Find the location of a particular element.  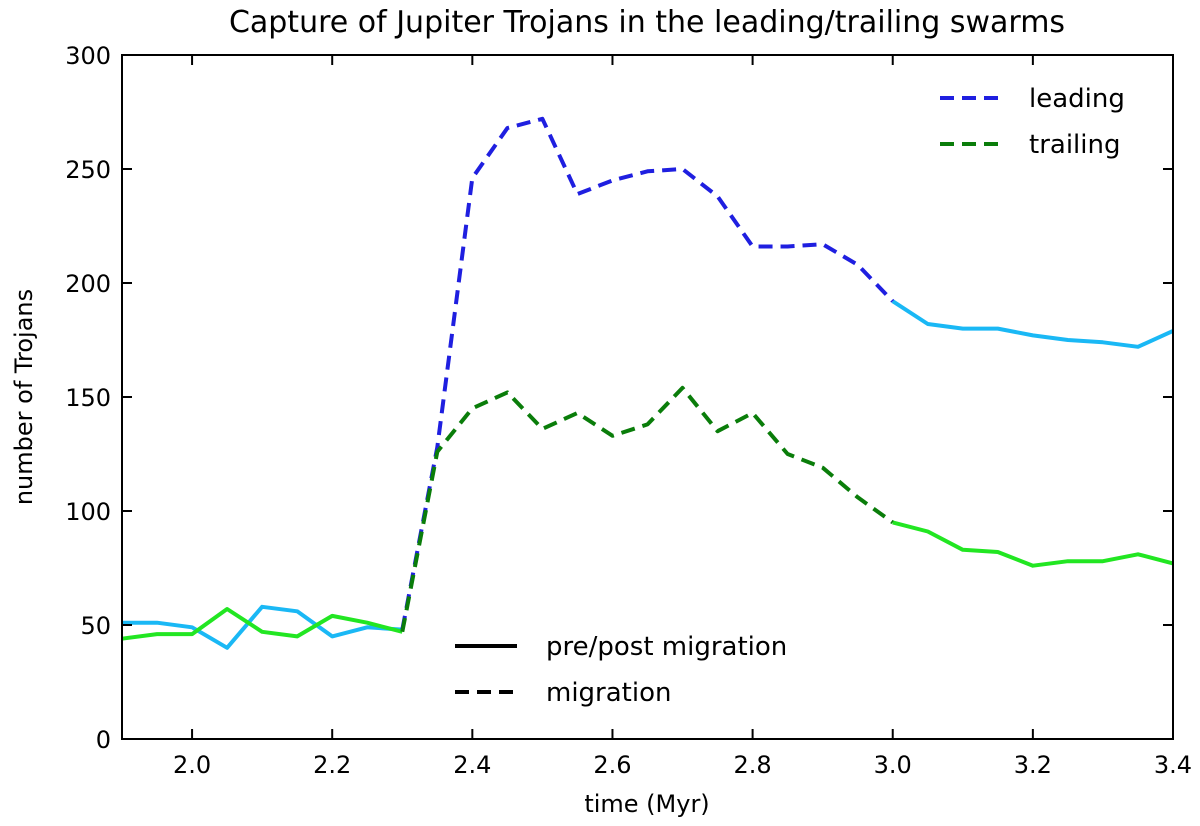

x-tick-label: 2.0 is located at coordinates (192, 765).